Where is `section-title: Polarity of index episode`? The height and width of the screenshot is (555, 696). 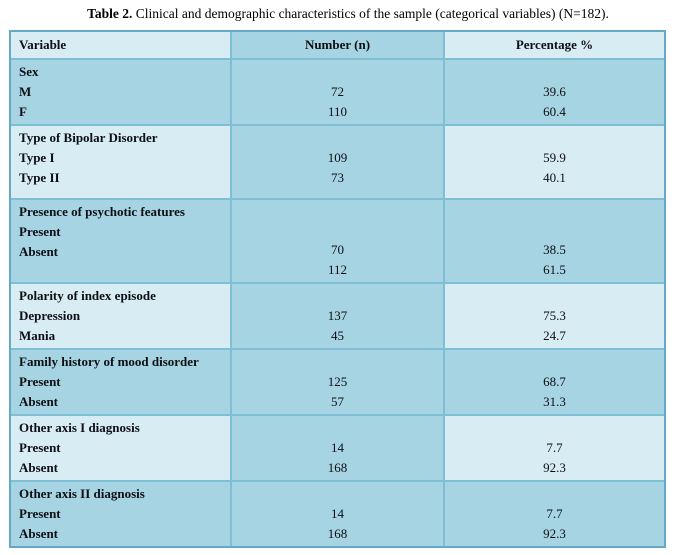
section-title: Polarity of index episode is located at coordinates (87, 295).